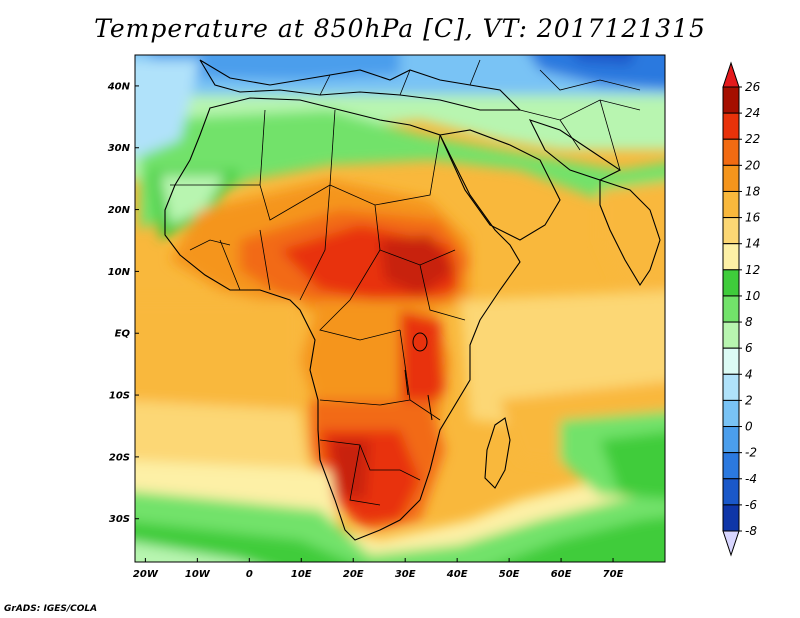  Describe the element at coordinates (753, 87) in the screenshot. I see `colorbar-label: 26` at that location.